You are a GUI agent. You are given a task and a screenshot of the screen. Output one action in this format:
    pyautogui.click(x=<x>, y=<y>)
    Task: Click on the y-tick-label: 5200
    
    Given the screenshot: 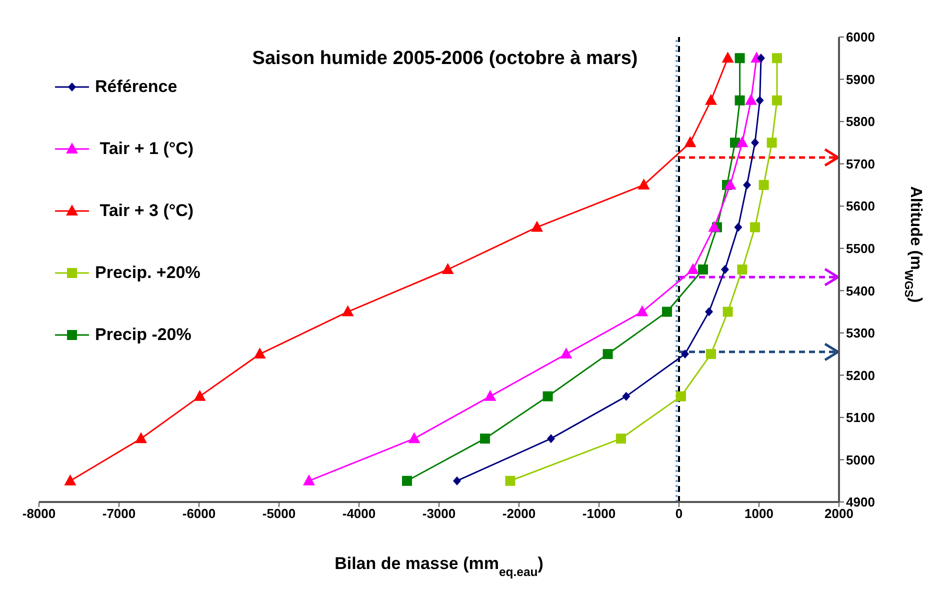 What is the action you would take?
    pyautogui.click(x=860, y=375)
    